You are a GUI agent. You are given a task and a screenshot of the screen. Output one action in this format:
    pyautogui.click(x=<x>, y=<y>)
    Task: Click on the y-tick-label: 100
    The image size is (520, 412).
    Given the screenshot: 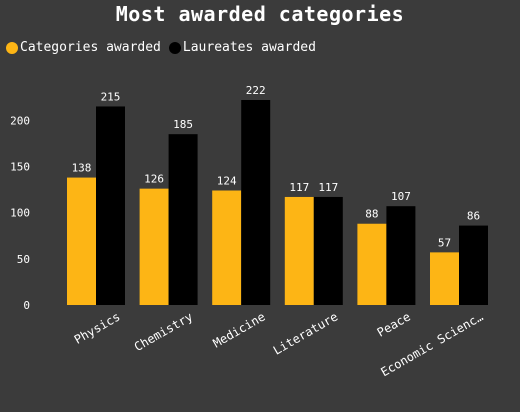 What is the action you would take?
    pyautogui.click(x=20, y=213)
    